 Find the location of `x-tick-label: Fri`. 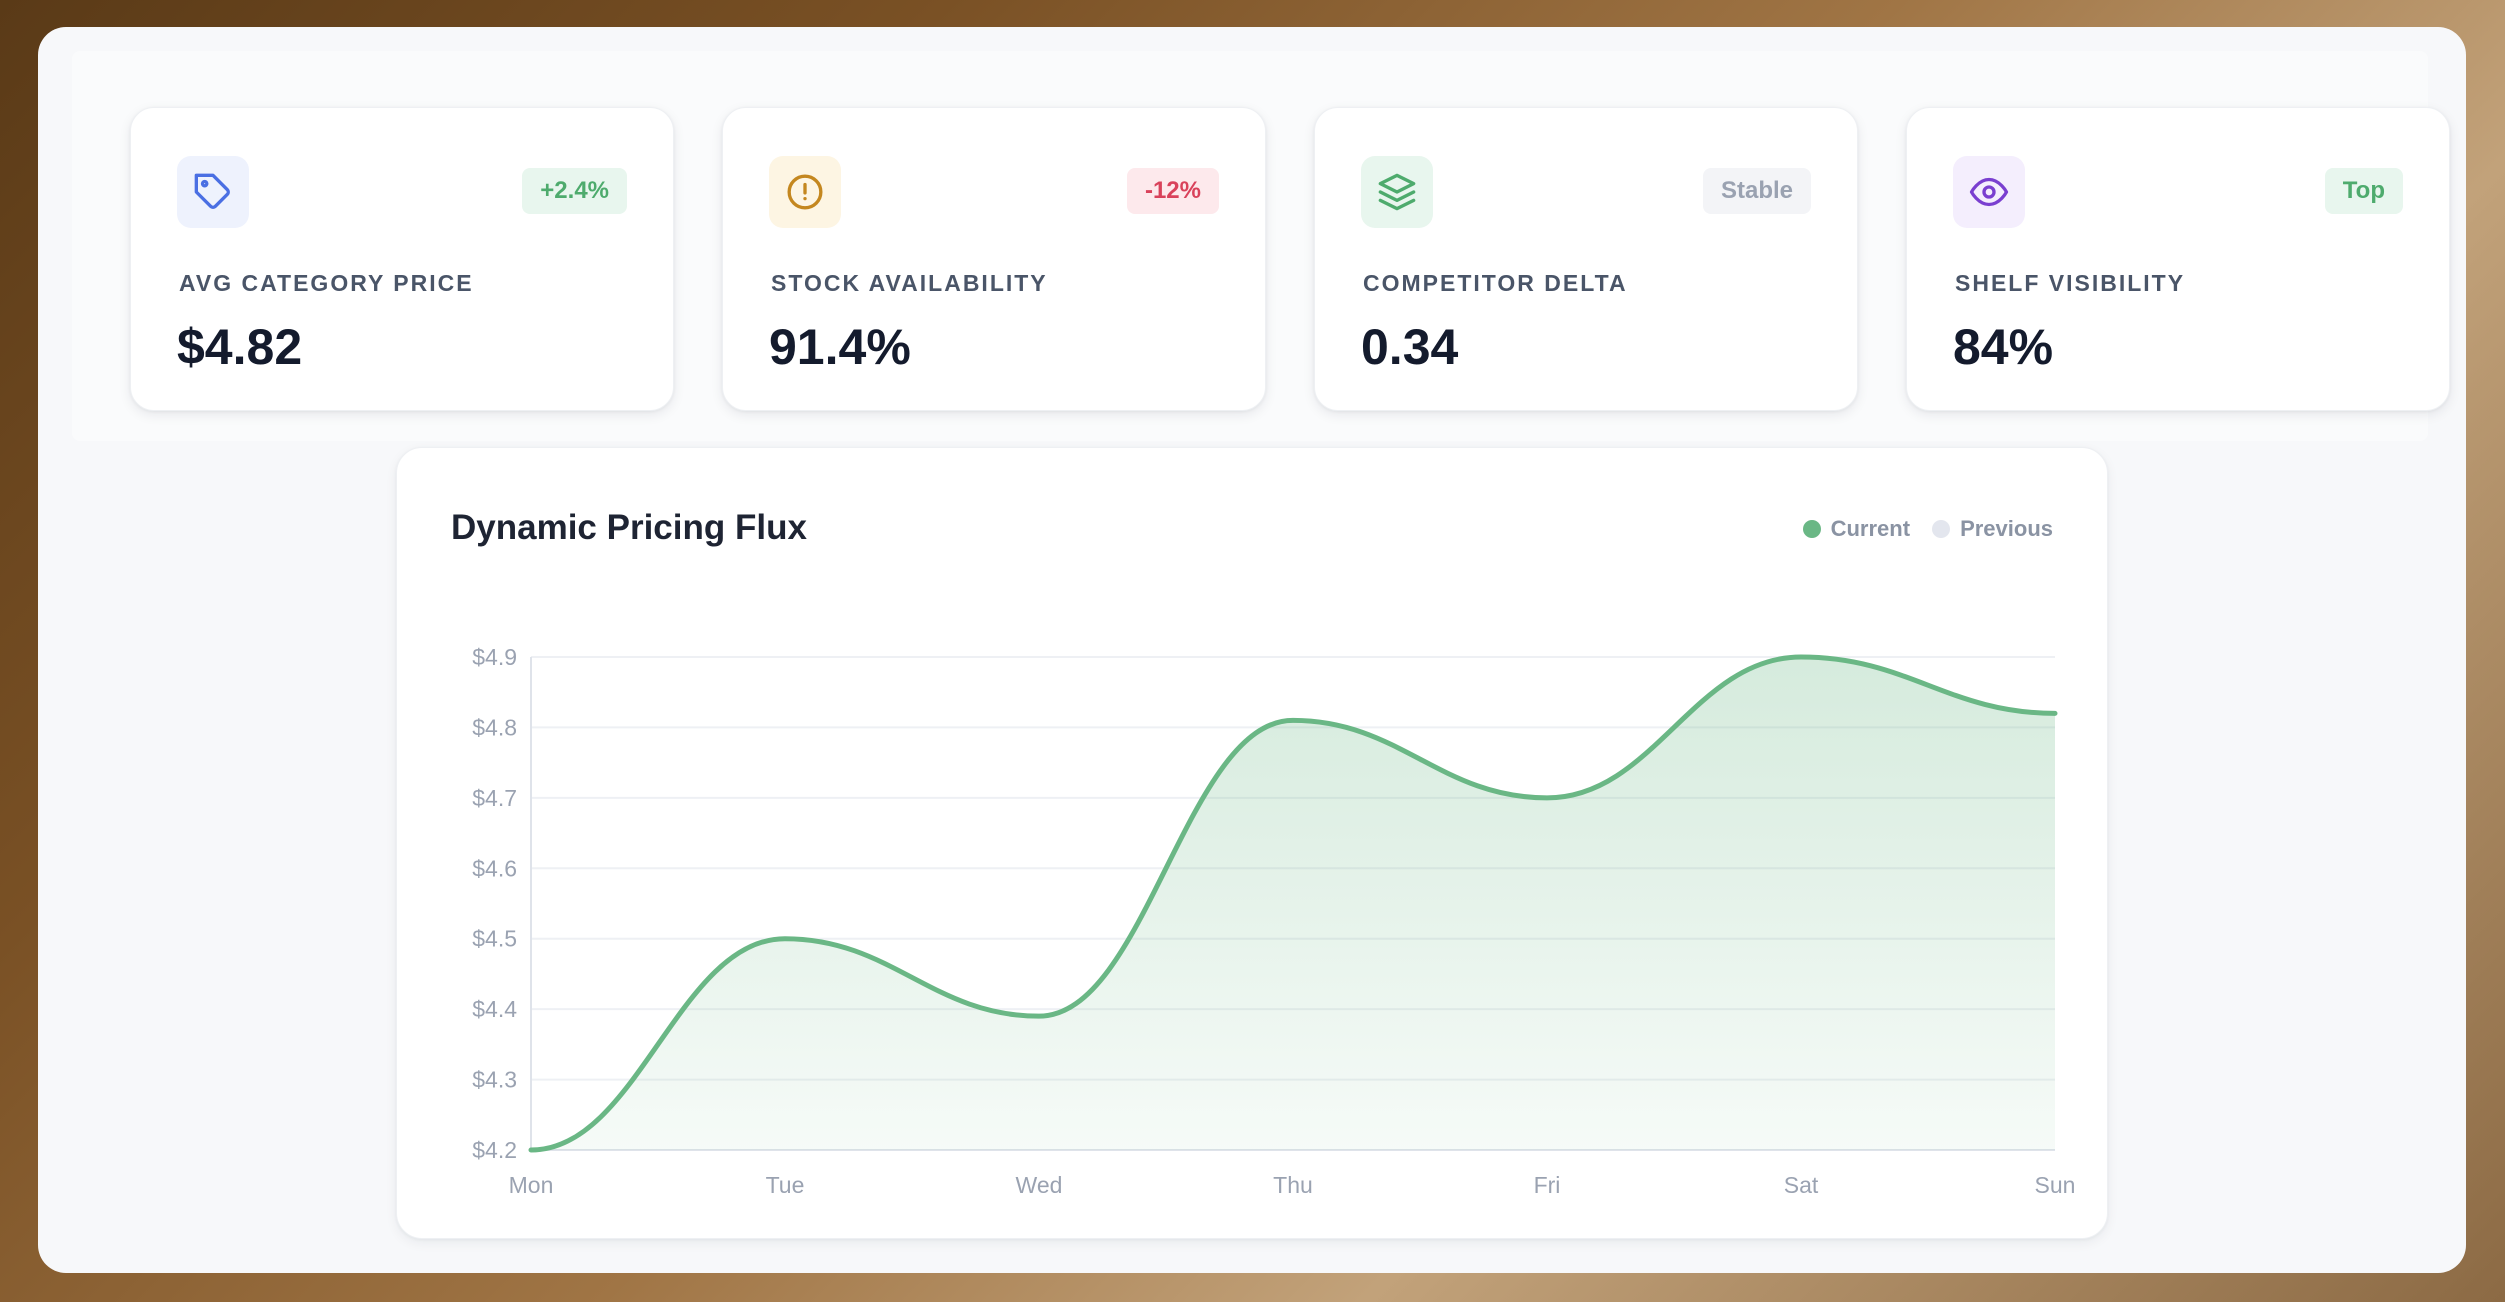

x-tick-label: Fri is located at coordinates (1547, 1185).